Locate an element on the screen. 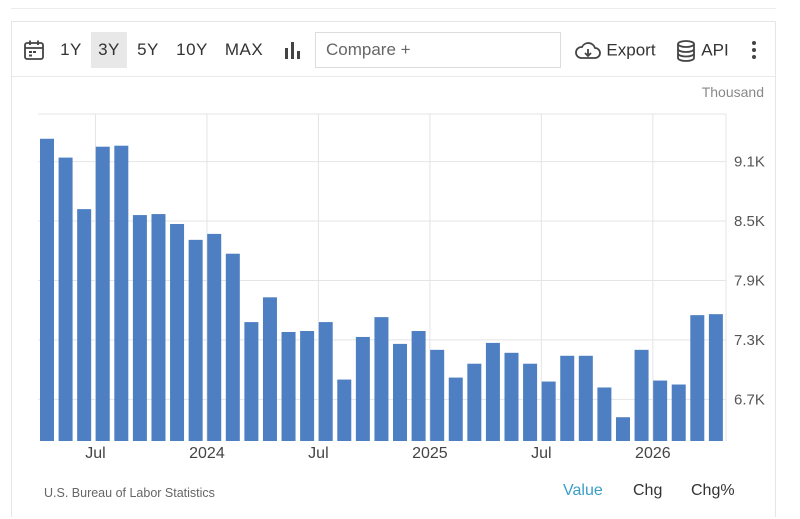 The width and height of the screenshot is (800, 519). range-10y-button: 10Y is located at coordinates (192, 49).